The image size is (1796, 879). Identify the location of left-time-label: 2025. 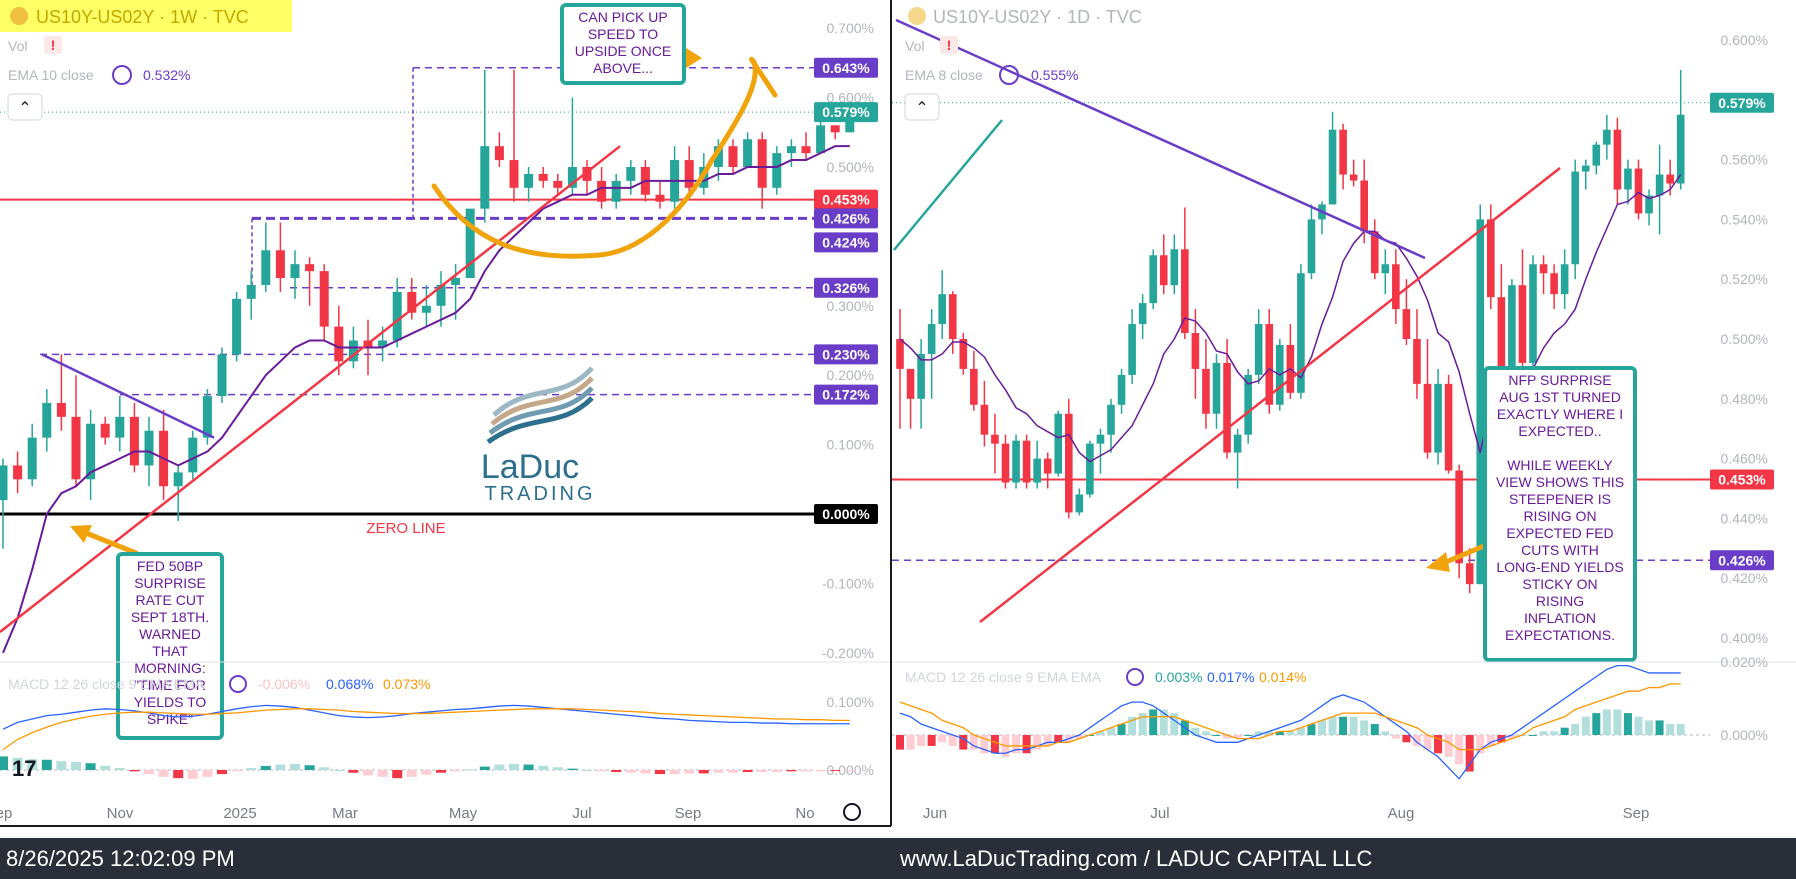
(239, 813).